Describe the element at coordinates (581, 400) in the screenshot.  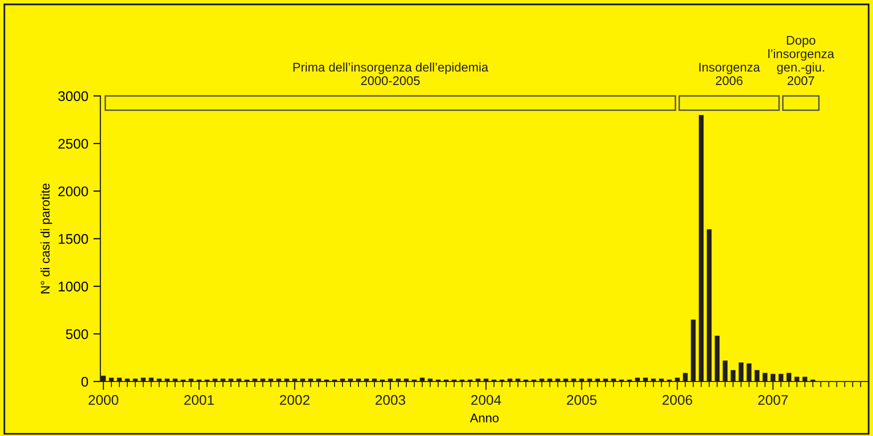
I see `x-tick-label: 2005` at that location.